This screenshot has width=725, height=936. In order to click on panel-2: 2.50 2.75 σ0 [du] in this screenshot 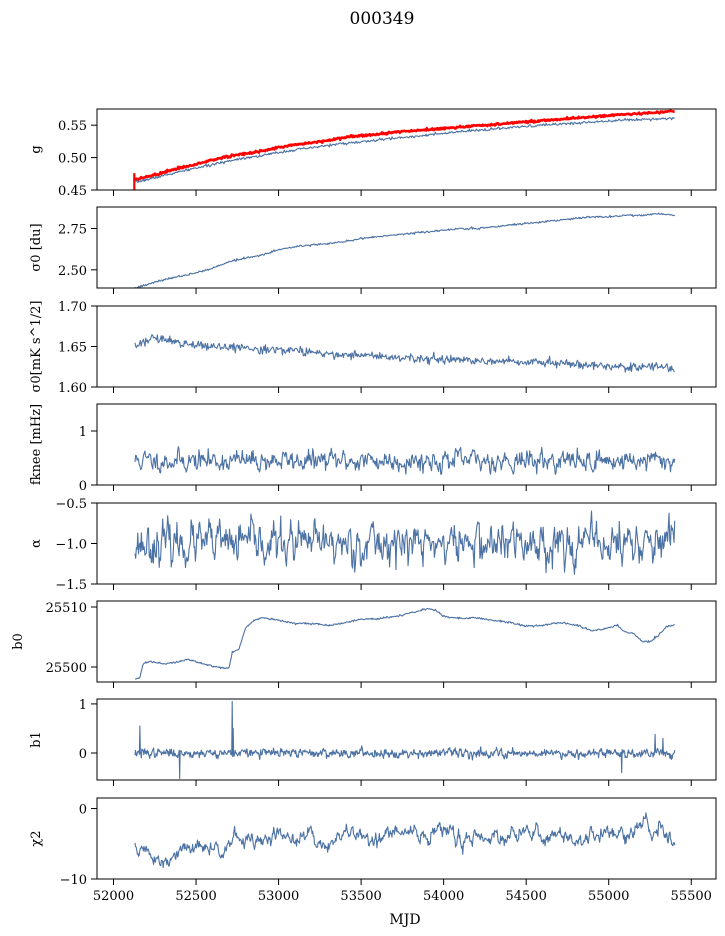, I will do `click(373, 250)`.